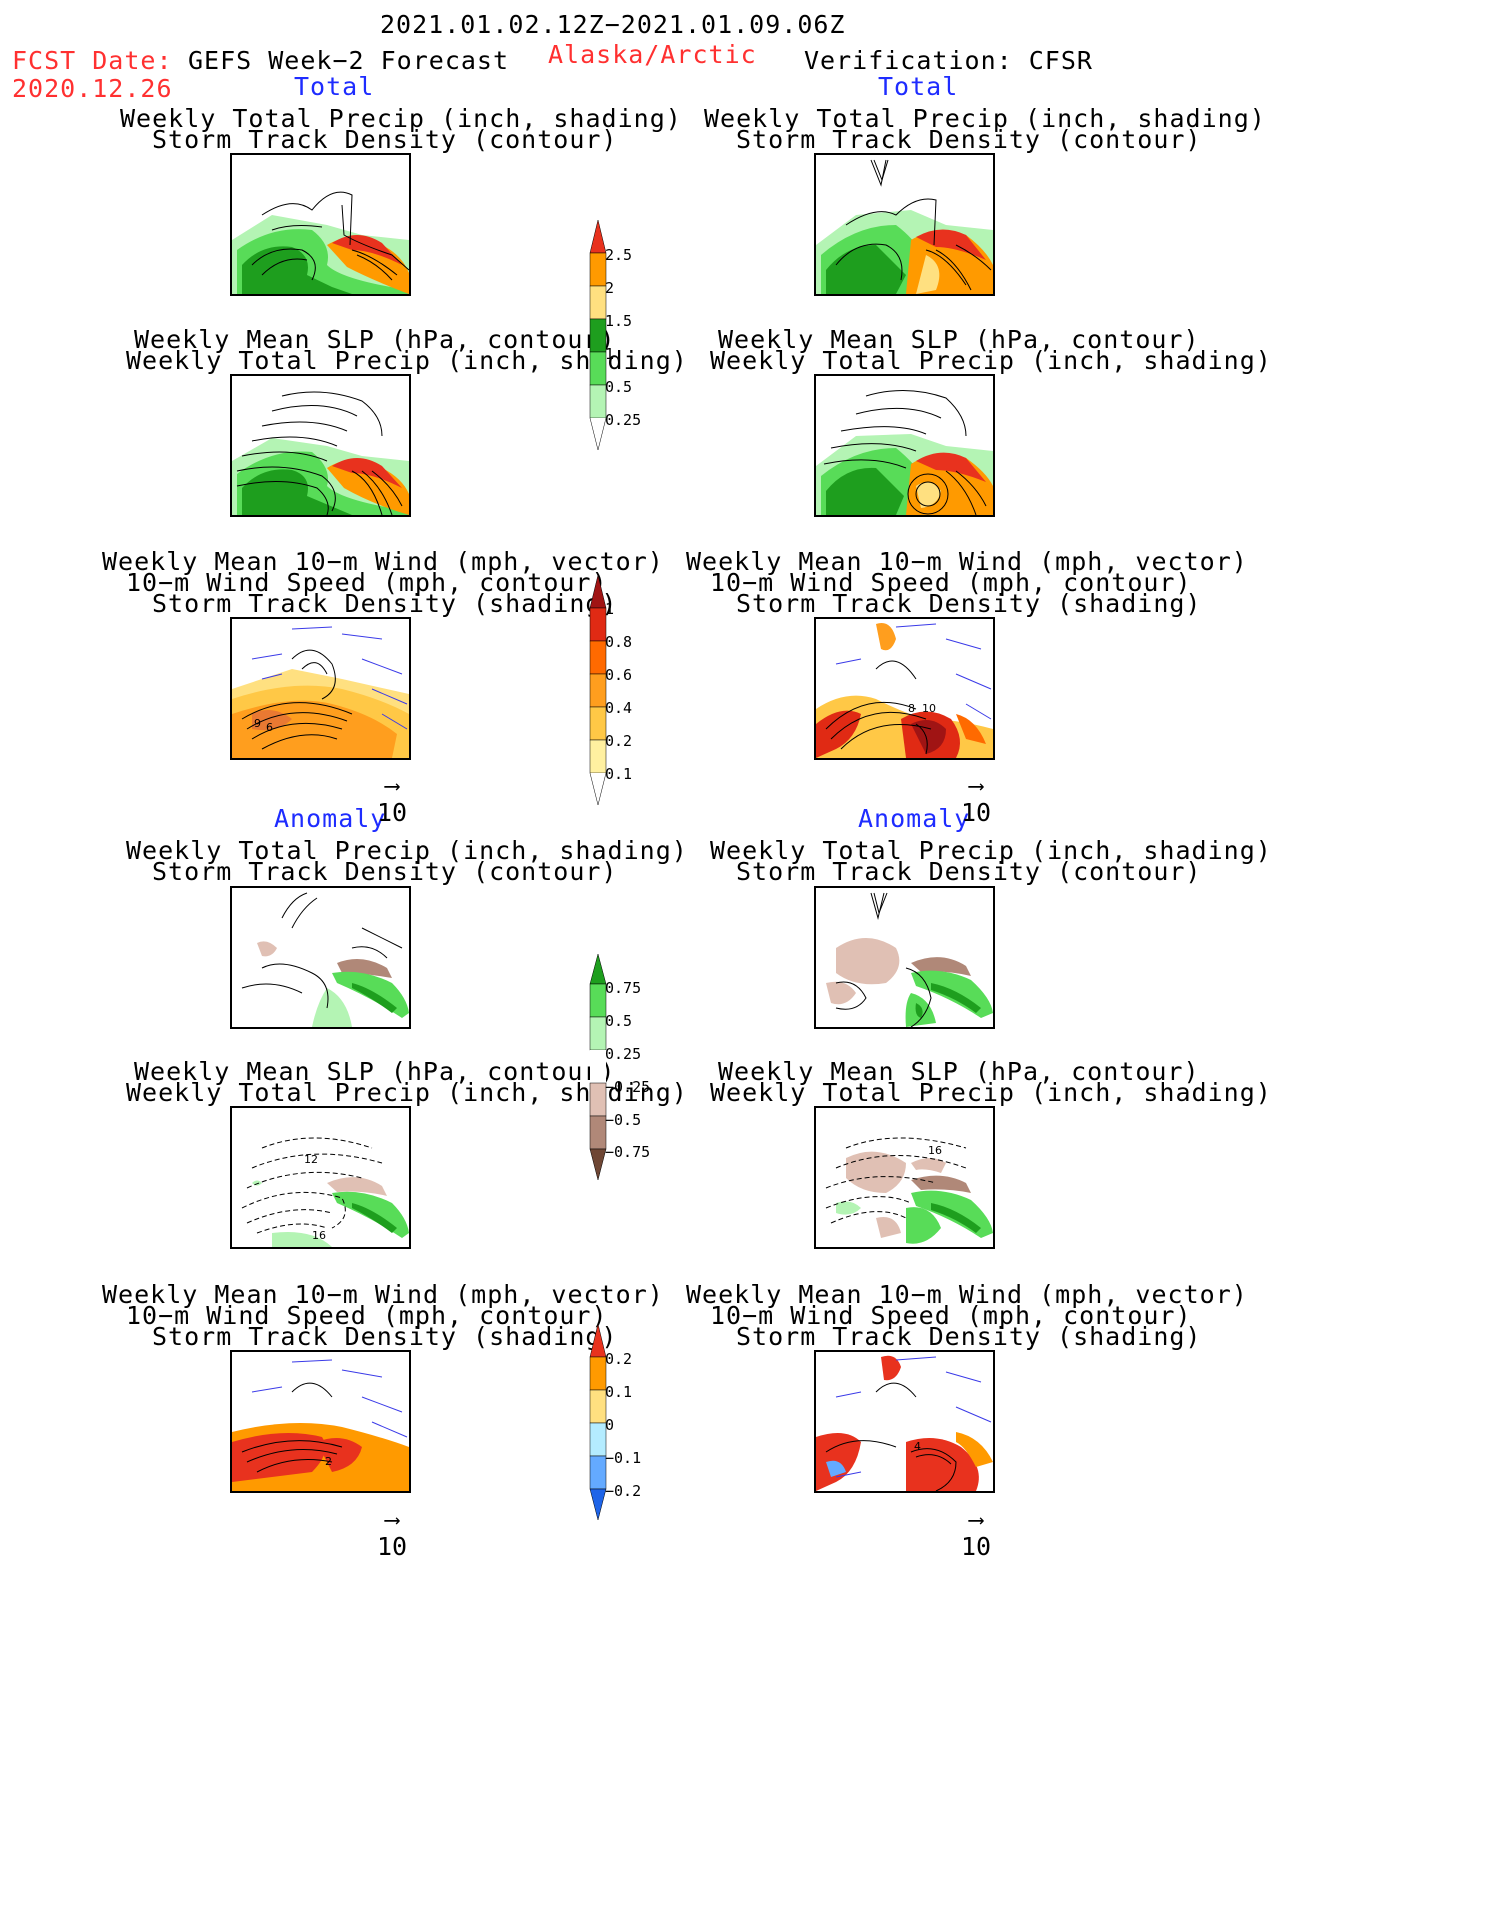 The image size is (1487, 1925). What do you see at coordinates (375, 339) in the screenshot?
I see `caption-l2-a: Weekly Mean SLP (hPa, contour)` at bounding box center [375, 339].